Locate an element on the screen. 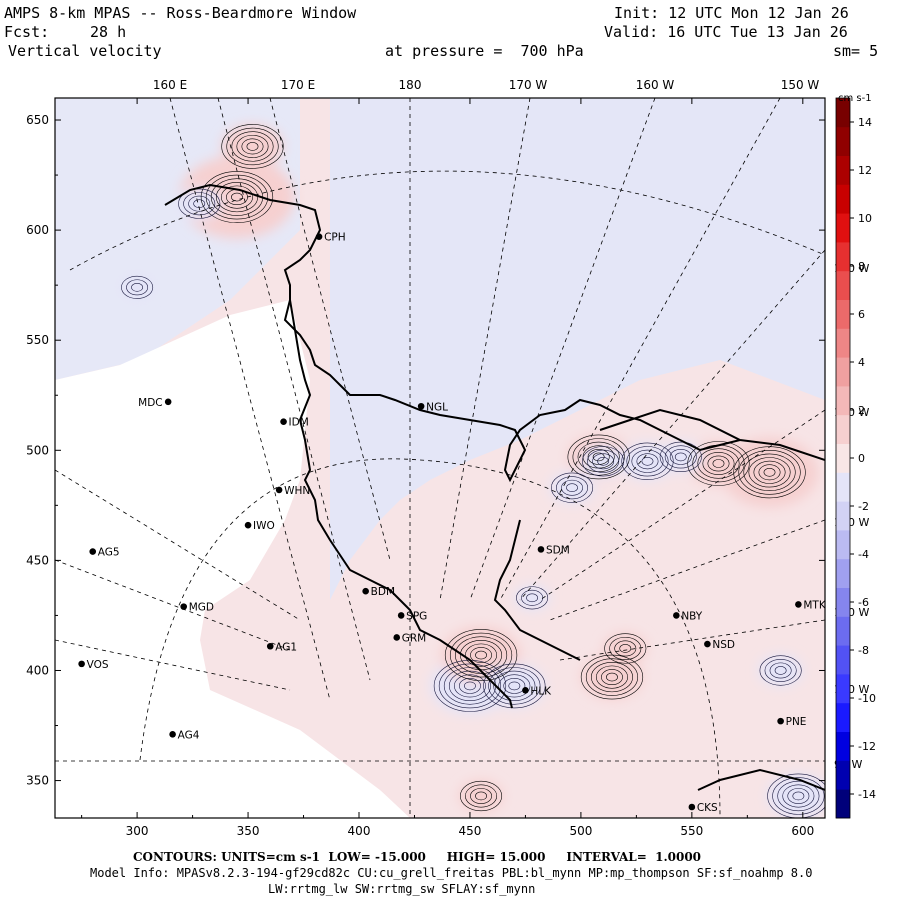  y-tick-label: 350 is located at coordinates (37, 781).